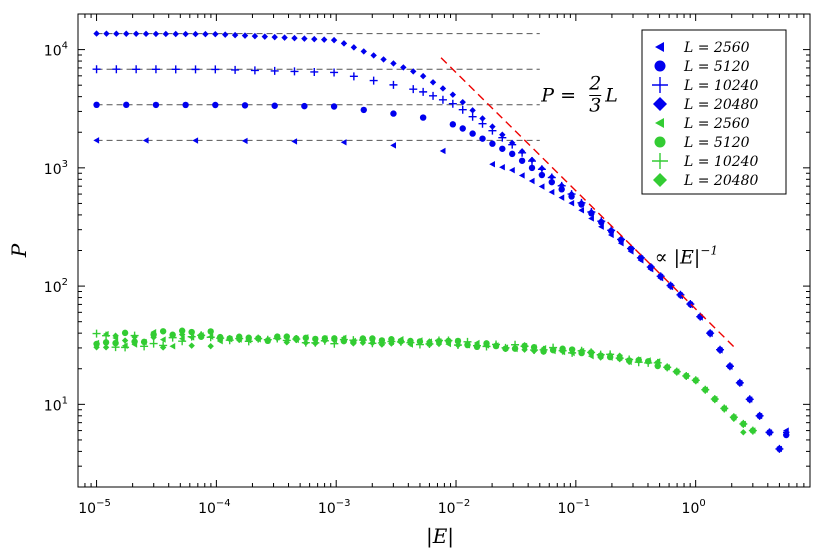 This screenshot has height=554, width=830. Describe the element at coordinates (94, 507) in the screenshot. I see `tick-label: 10⁻⁵` at that location.